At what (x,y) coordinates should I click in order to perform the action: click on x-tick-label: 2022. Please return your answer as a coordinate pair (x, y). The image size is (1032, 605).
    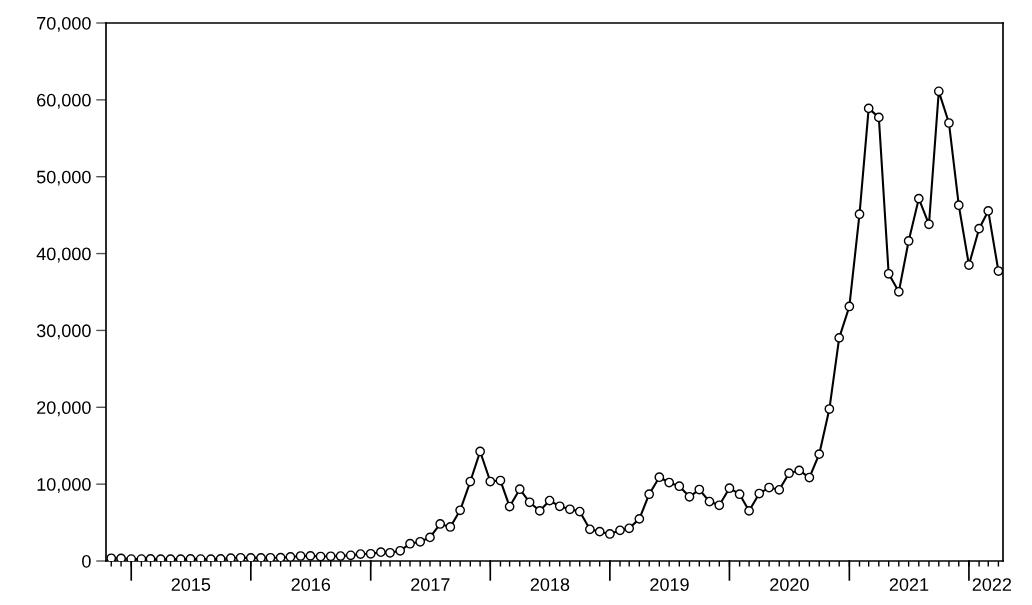
    Looking at the image, I should click on (992, 584).